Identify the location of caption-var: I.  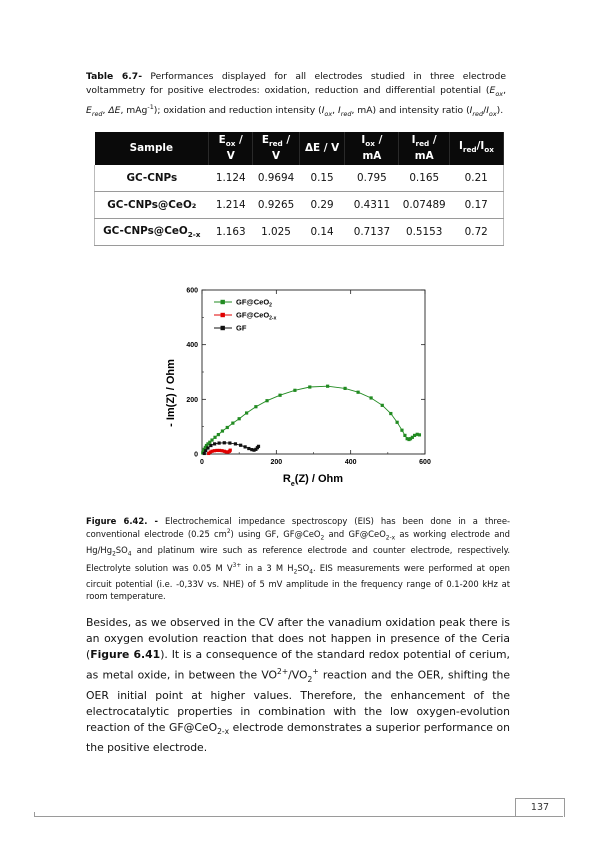
(487, 110).